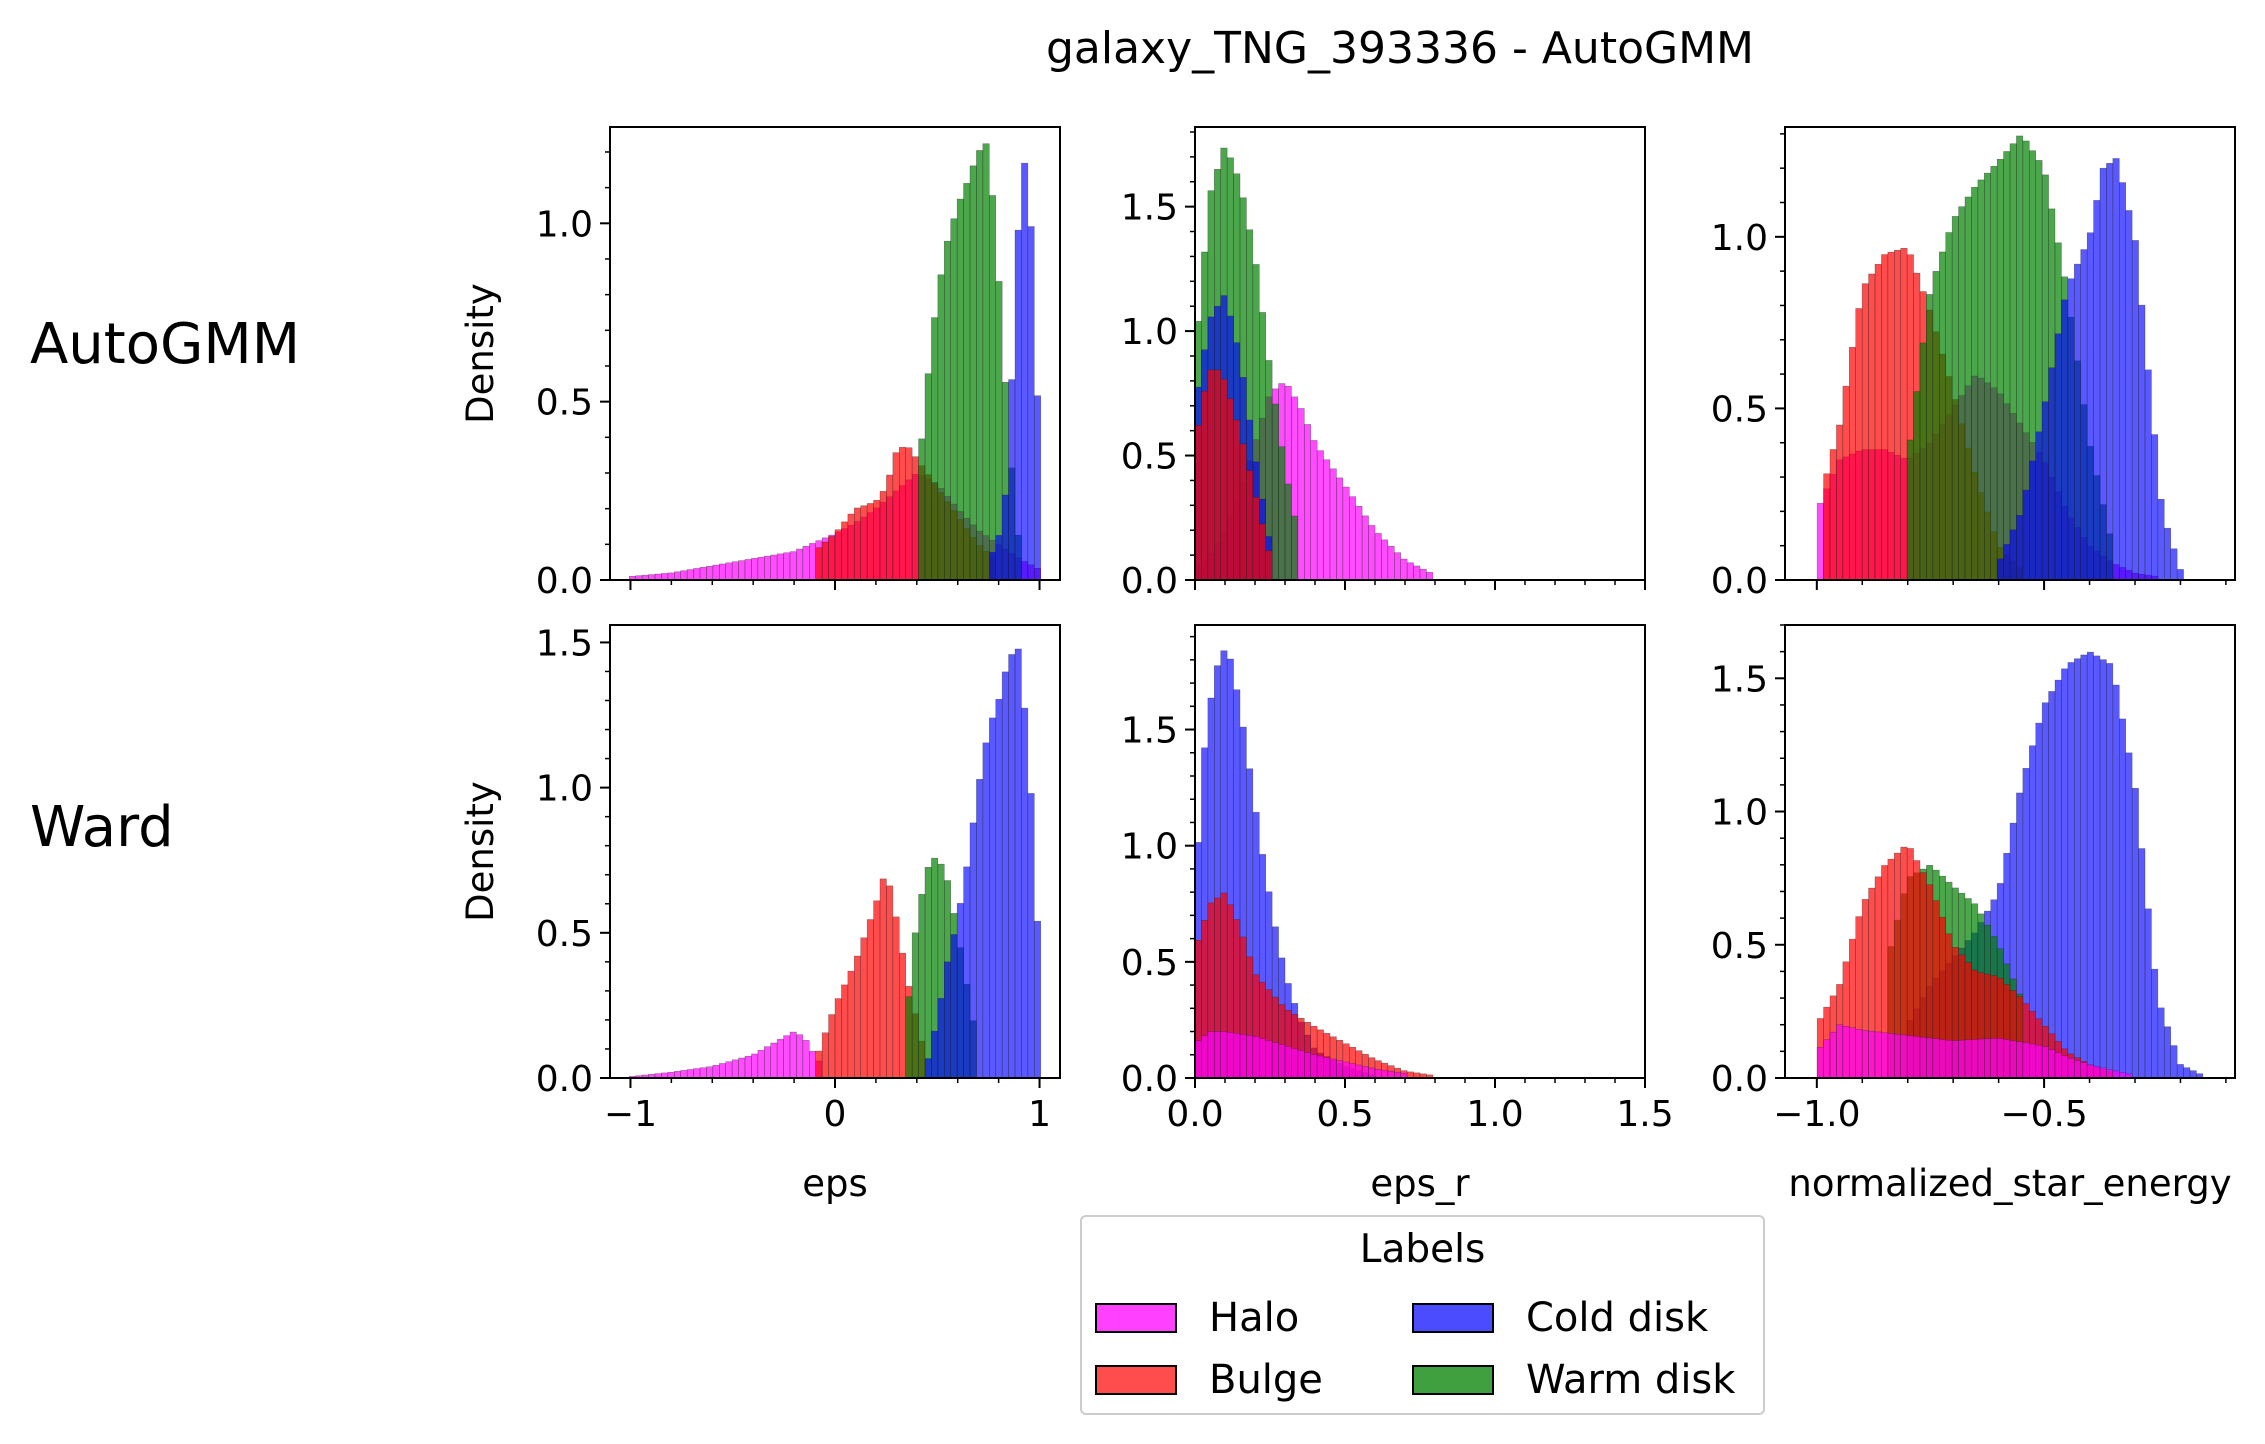 The width and height of the screenshot is (2265, 1444). Describe the element at coordinates (1400, 48) in the screenshot. I see `figure-title: galaxy_TNG_393336 - AutoGMM` at that location.